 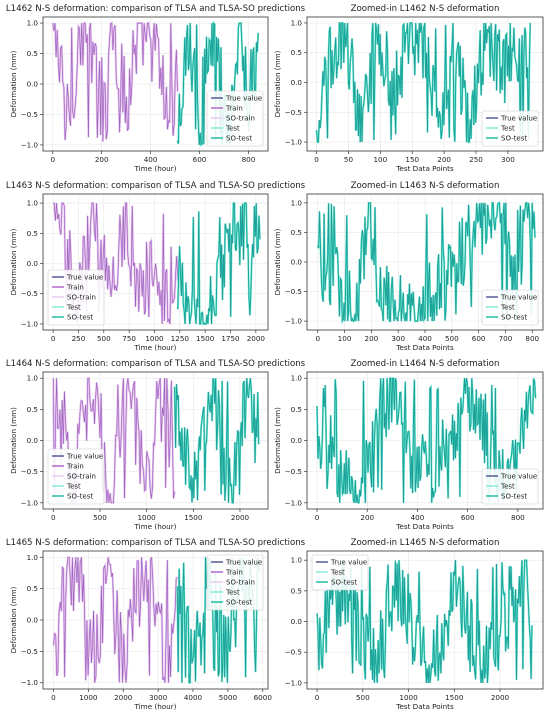 I want to click on chart-title: Zoomed-in L1463 N-S deformation, so click(x=425, y=186).